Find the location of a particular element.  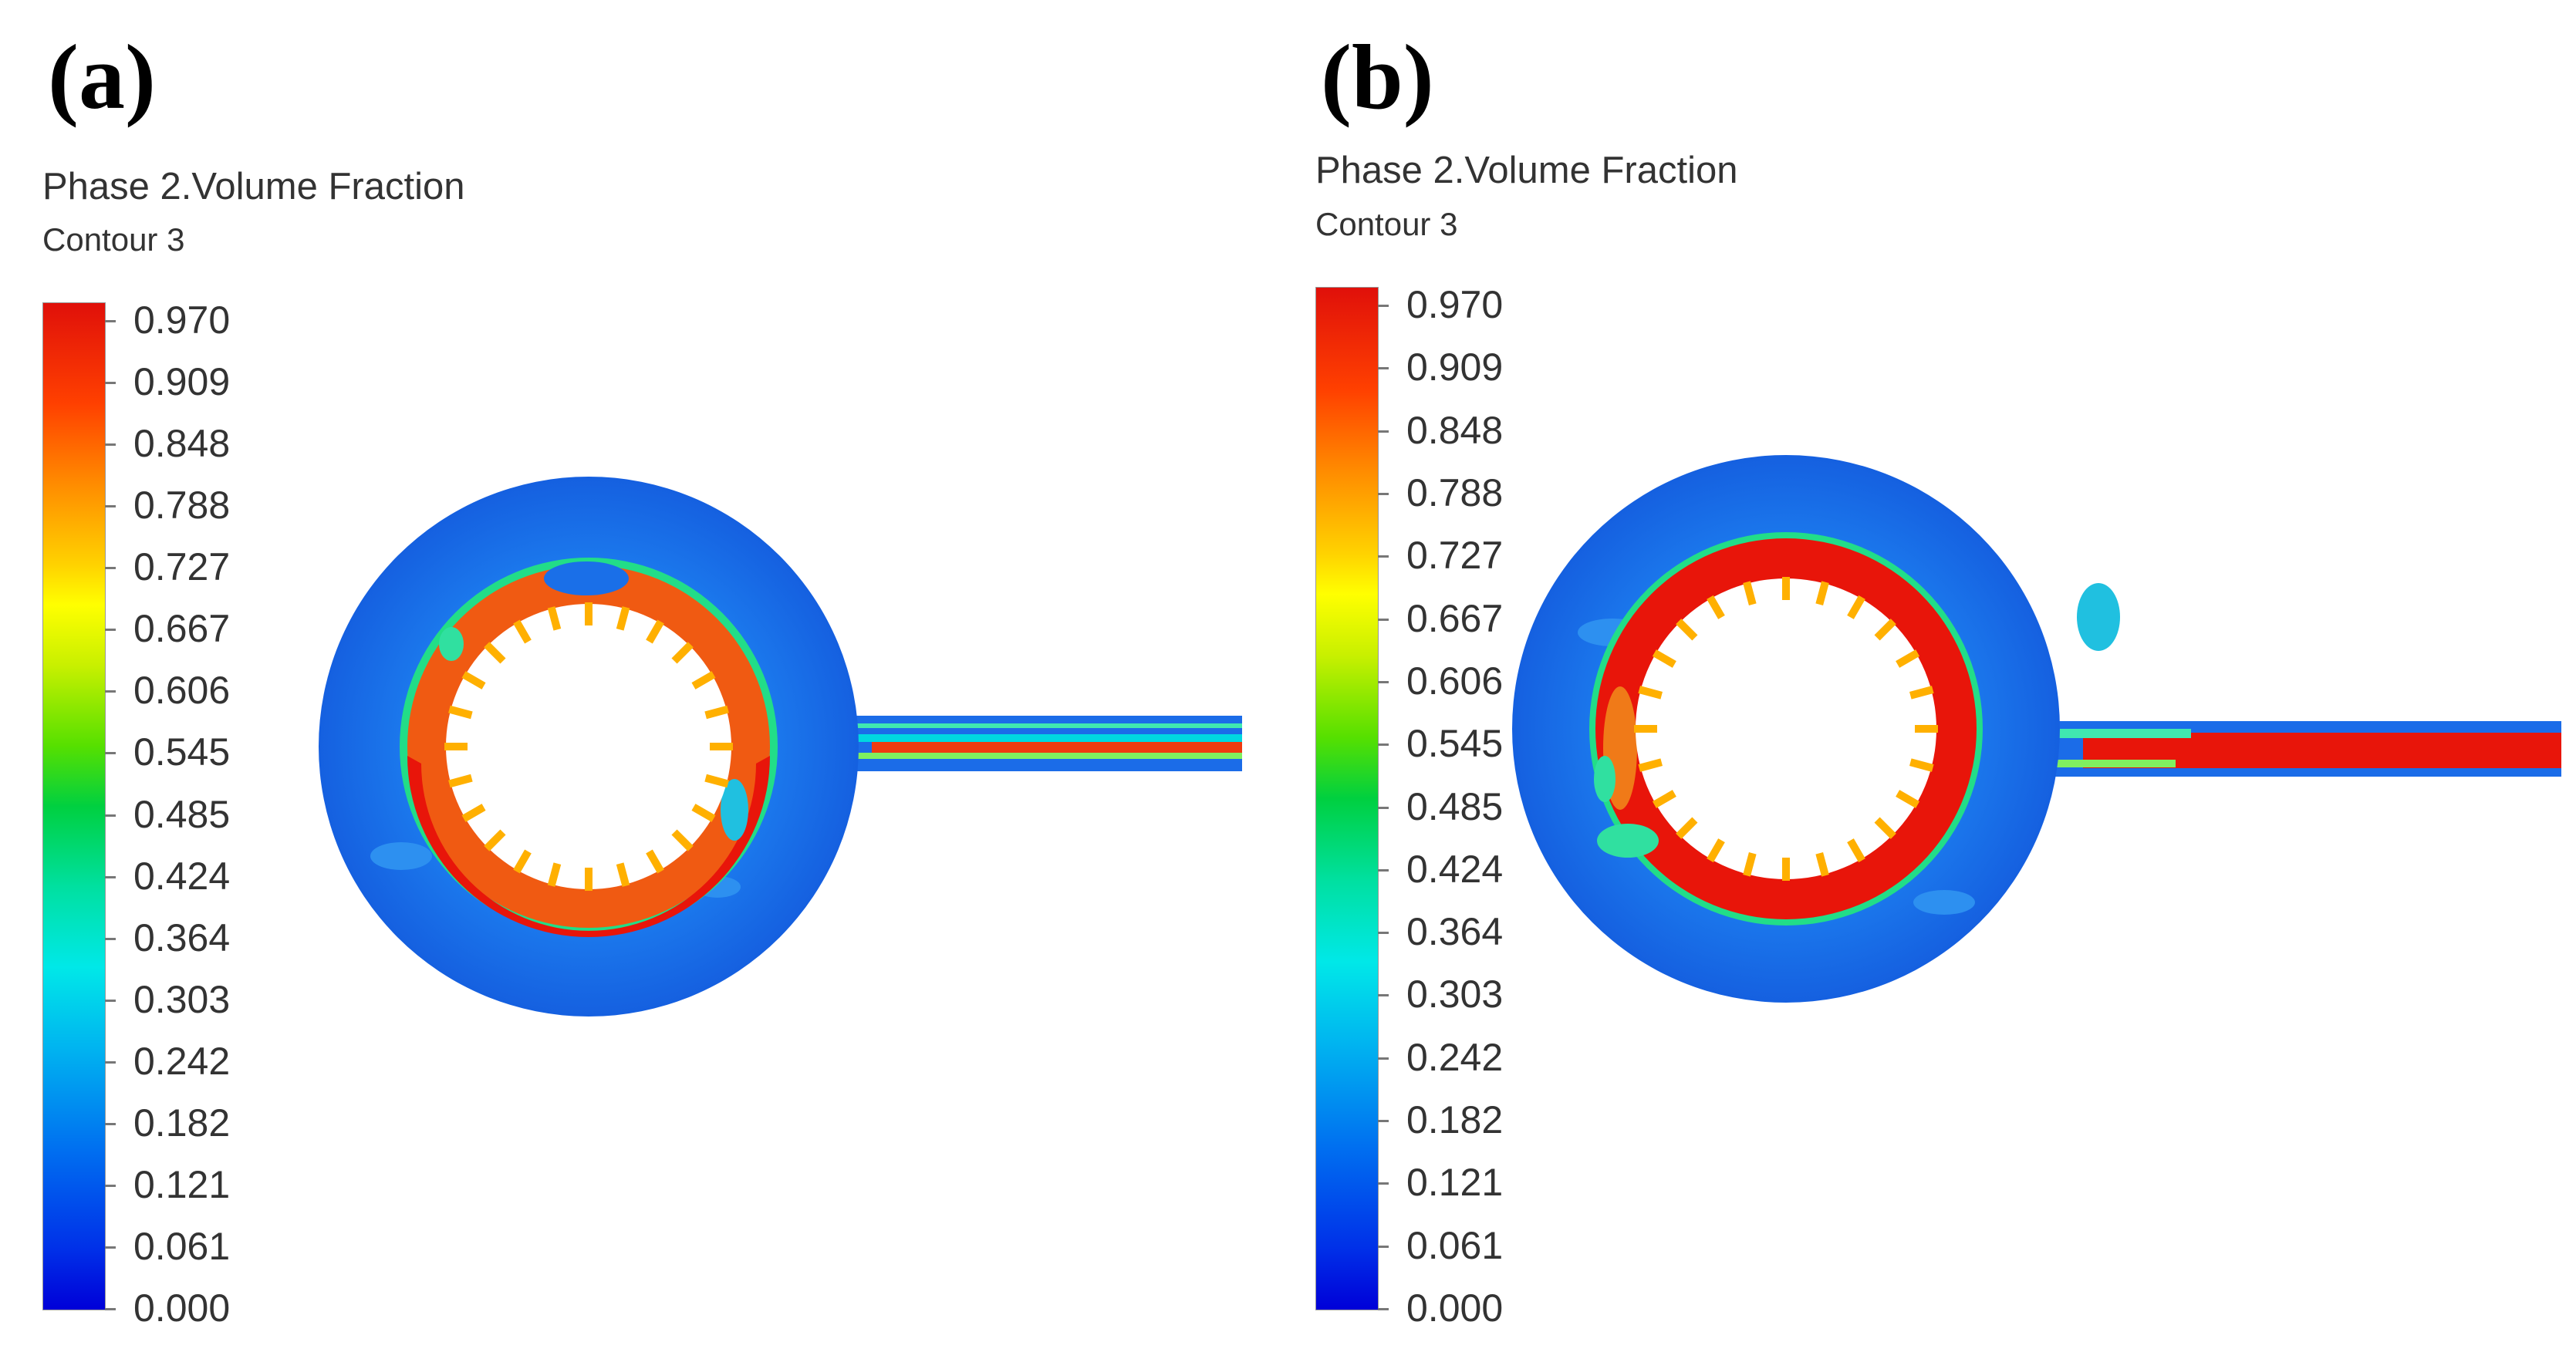

colorbar-tick-label: 0.970 is located at coordinates (182, 320).